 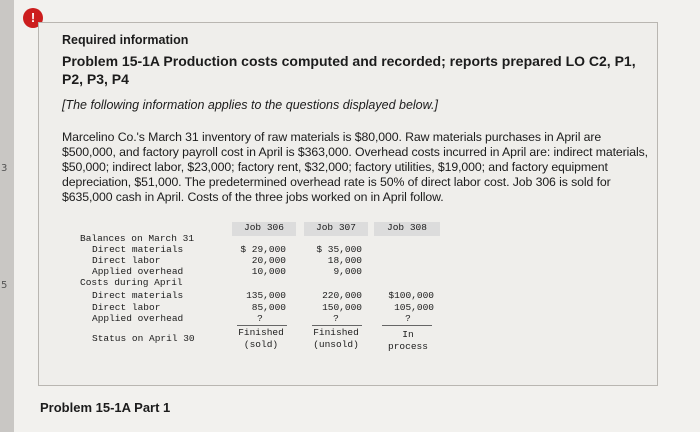 What do you see at coordinates (260, 318) in the screenshot?
I see `cell-306-apr-oh: ?` at bounding box center [260, 318].